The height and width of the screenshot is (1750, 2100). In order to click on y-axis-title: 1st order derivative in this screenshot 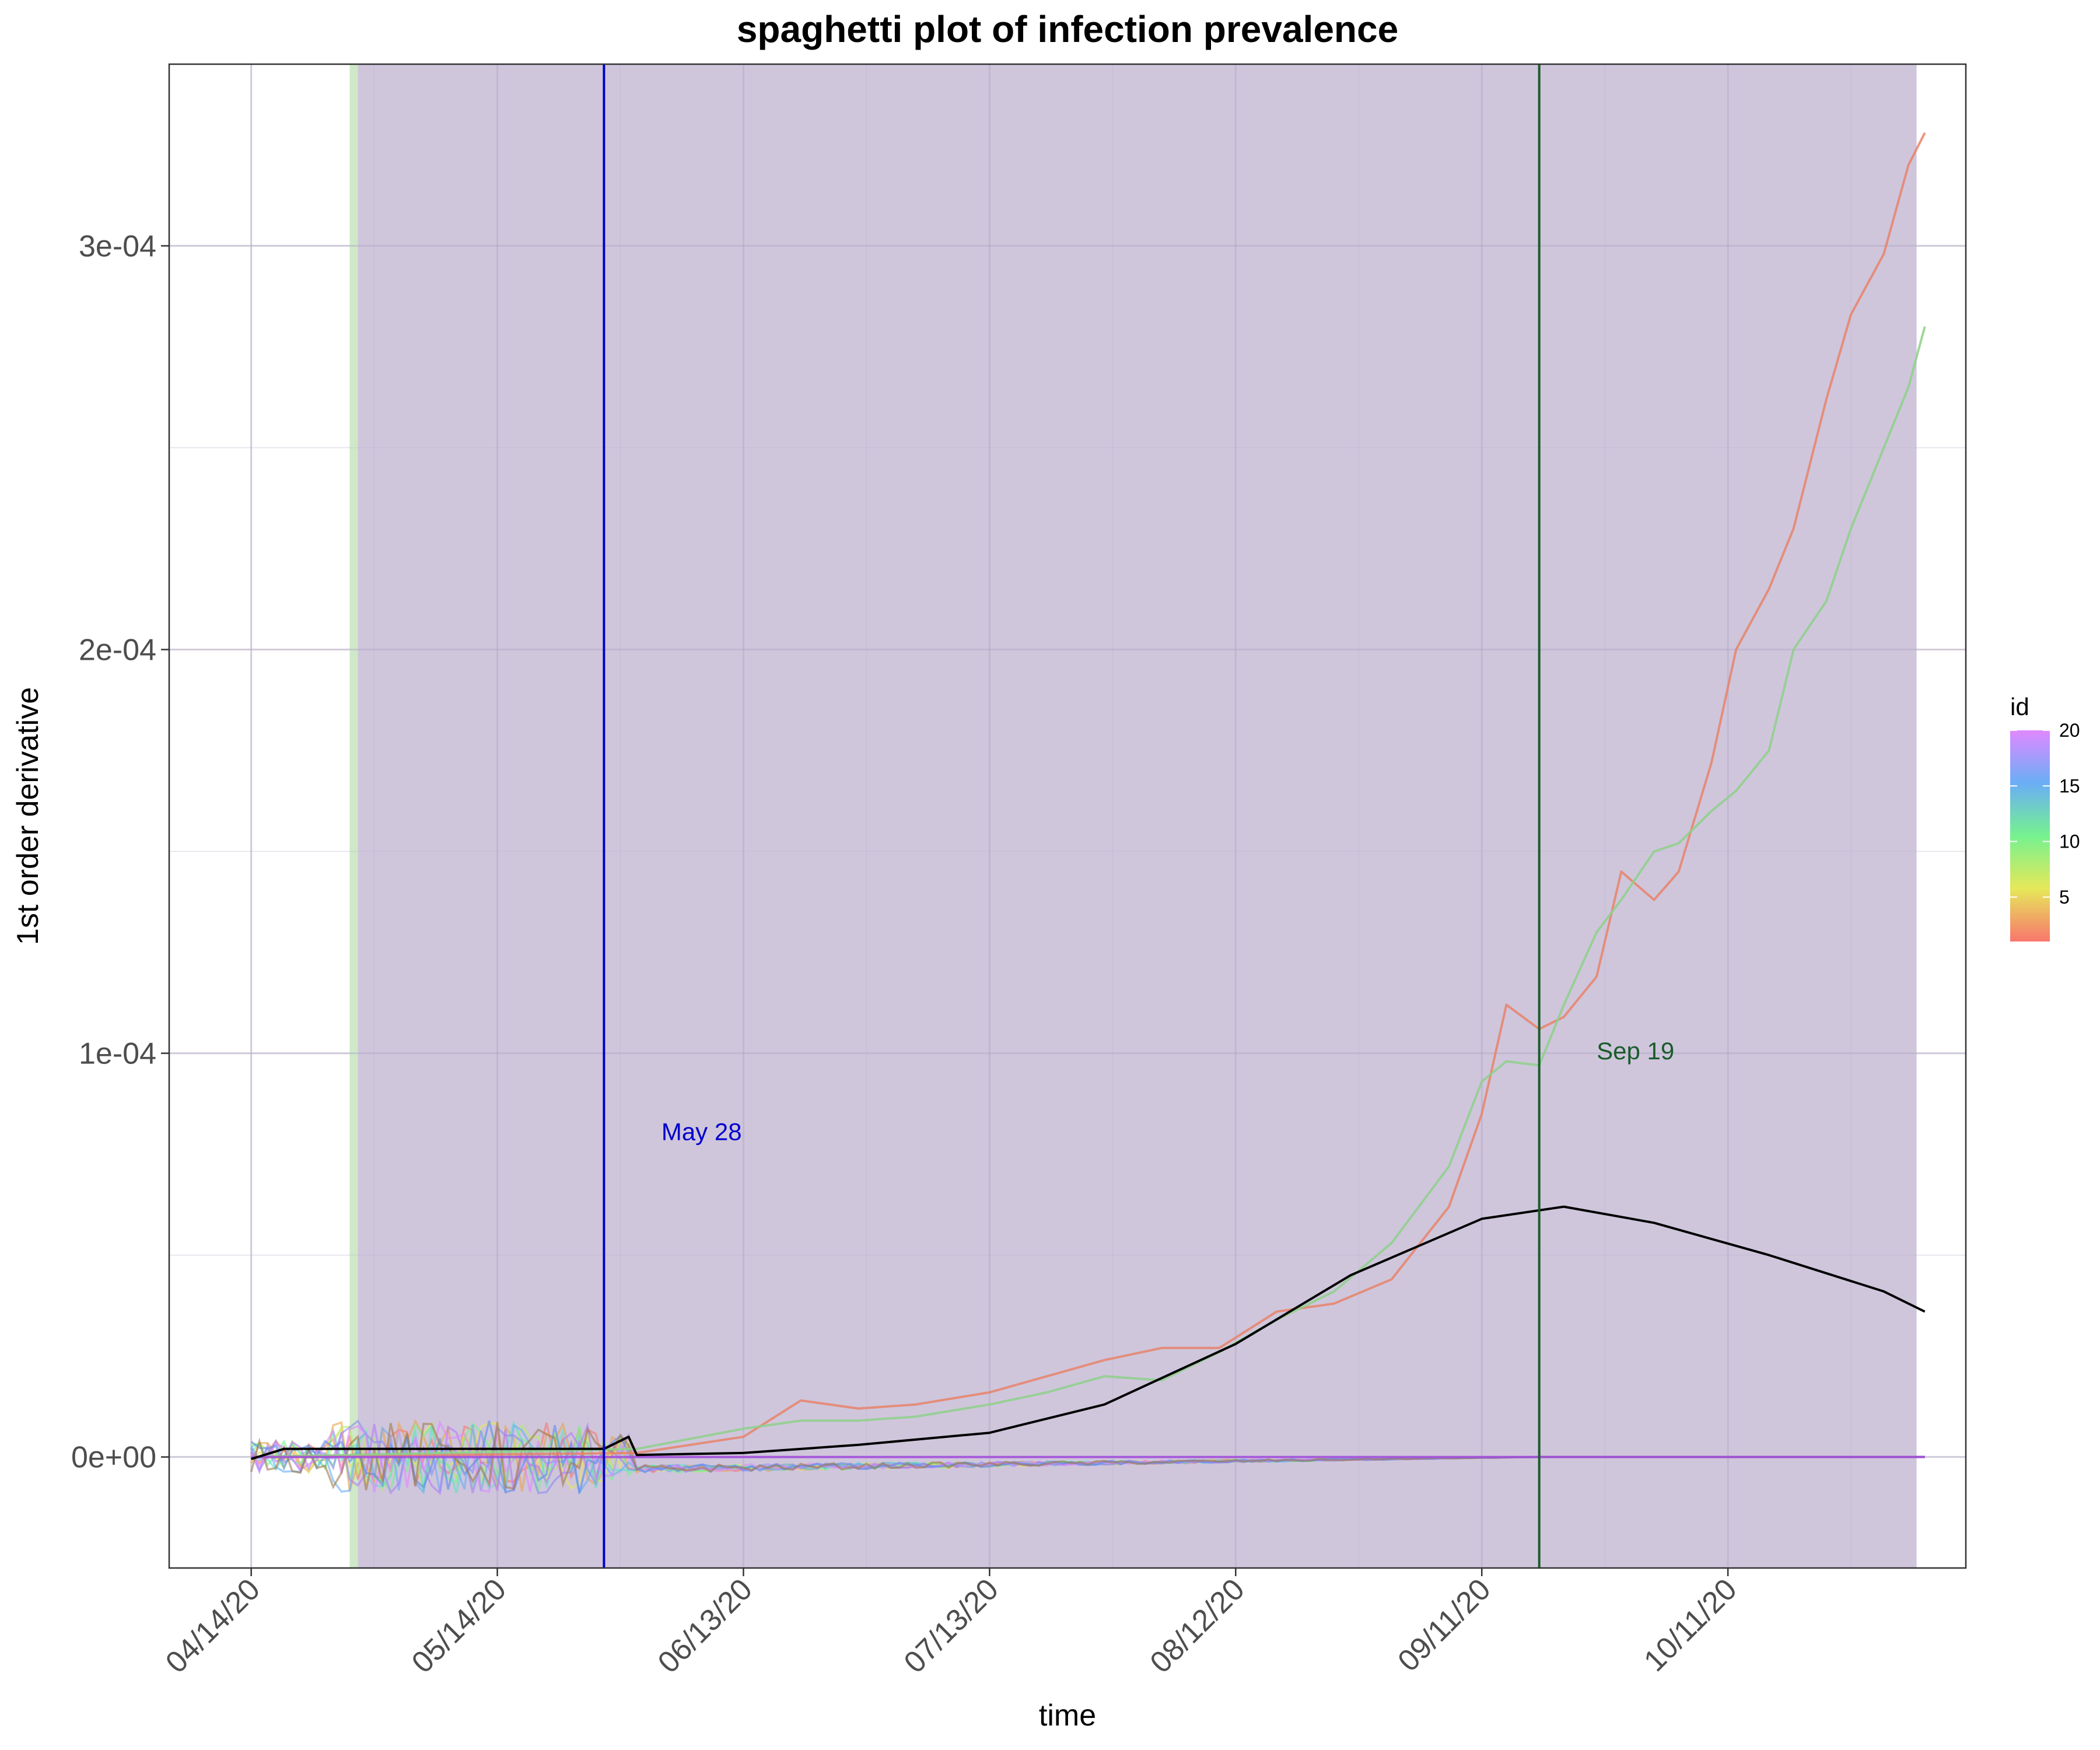, I will do `click(28, 816)`.